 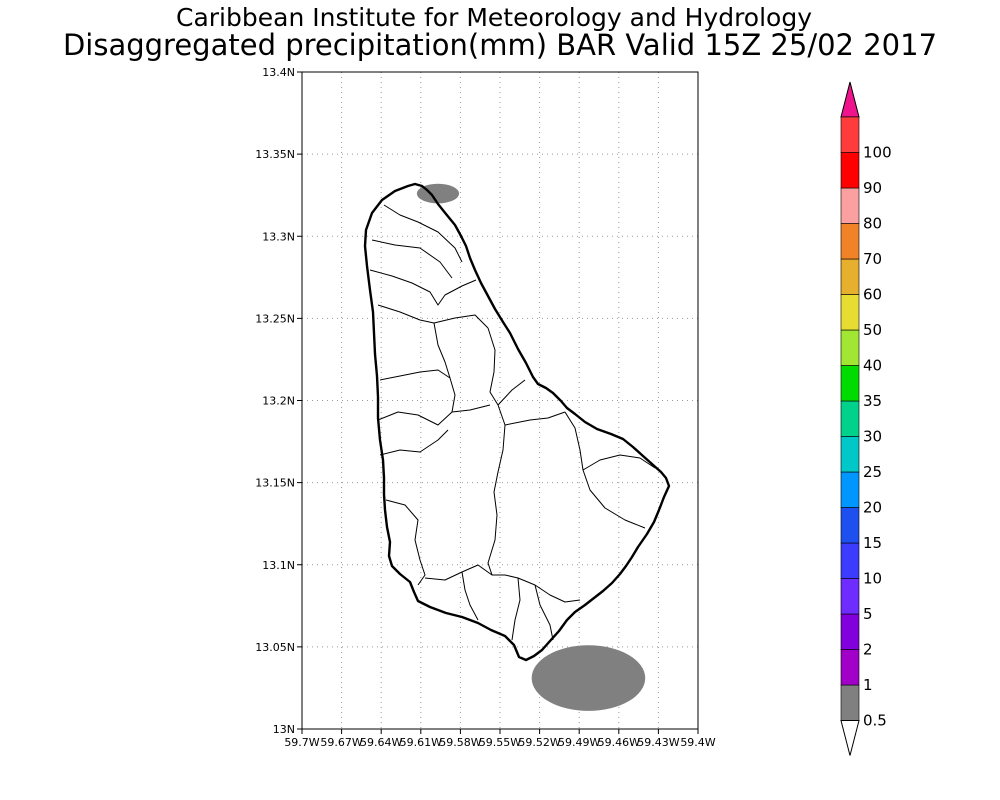 I want to click on legend-bottom-arrow, so click(x=850, y=738).